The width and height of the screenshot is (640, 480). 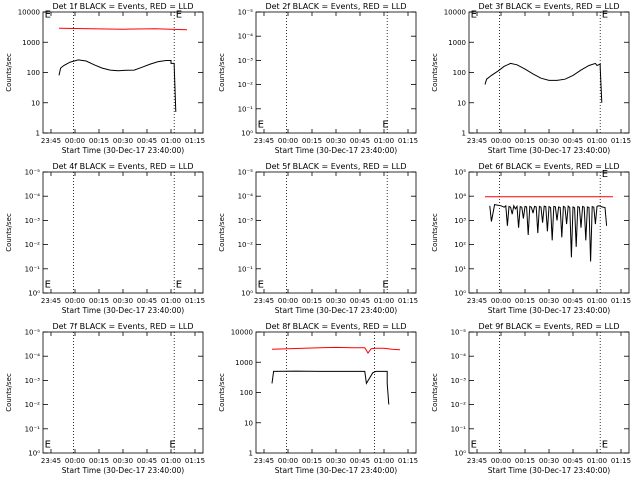 I want to click on y-tick-label: 100, so click(x=33, y=73).